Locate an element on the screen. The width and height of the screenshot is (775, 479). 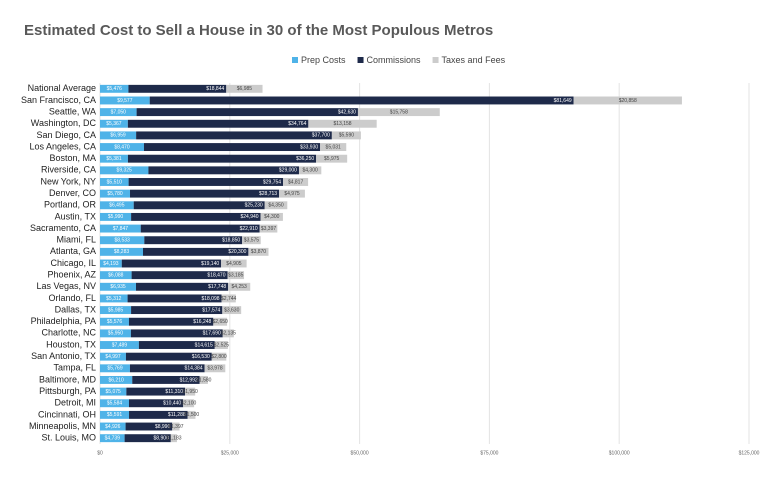
value-label: $15,758 is located at coordinates (399, 112).